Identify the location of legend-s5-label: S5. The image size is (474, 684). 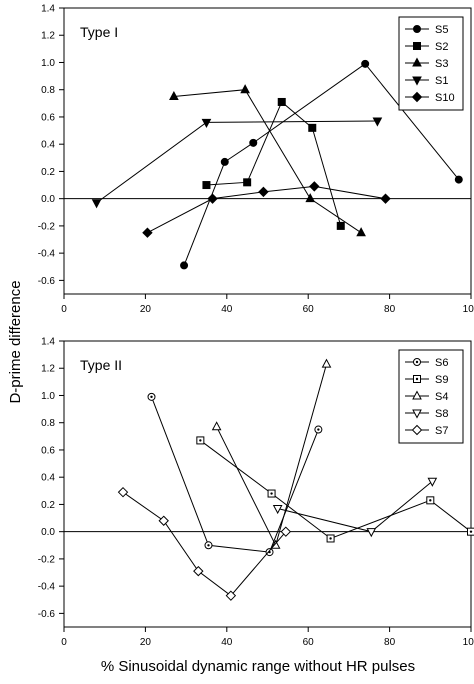
(441, 30).